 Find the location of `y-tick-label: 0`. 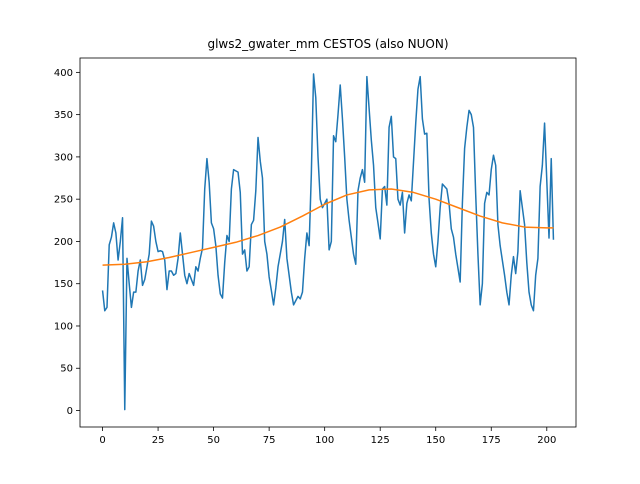

y-tick-label: 0 is located at coordinates (70, 411).